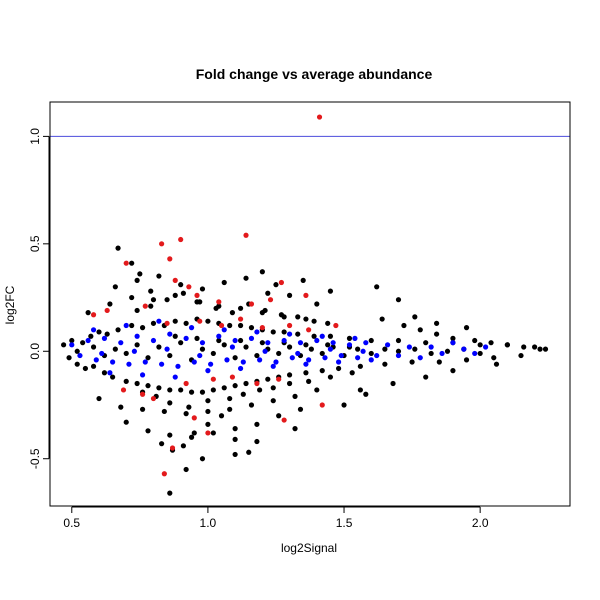 Image resolution: width=600 pixels, height=600 pixels. Describe the element at coordinates (276, 518) in the screenshot. I see `x-axis: 0.5 1.0 1.5 2.0` at that location.